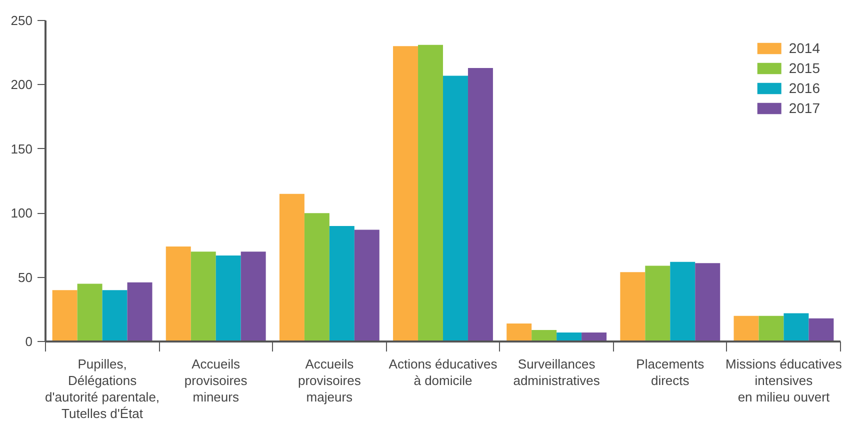 The image size is (845, 424). What do you see at coordinates (21, 213) in the screenshot?
I see `y-tick-label: 100` at bounding box center [21, 213].